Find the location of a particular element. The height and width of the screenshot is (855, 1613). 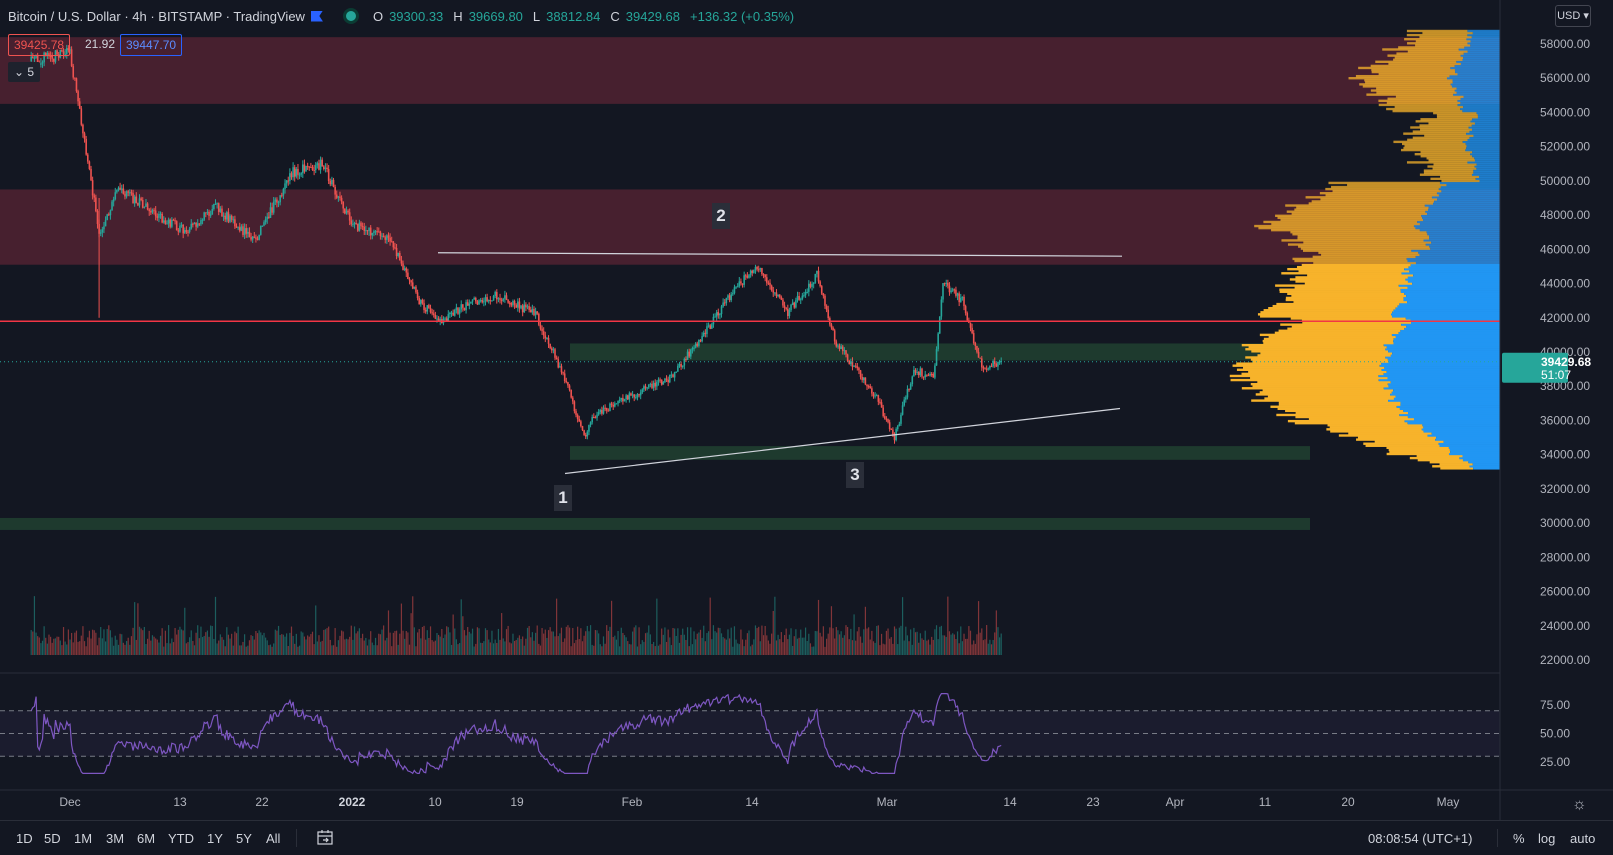

auto-scale-button: auto is located at coordinates (1583, 838).